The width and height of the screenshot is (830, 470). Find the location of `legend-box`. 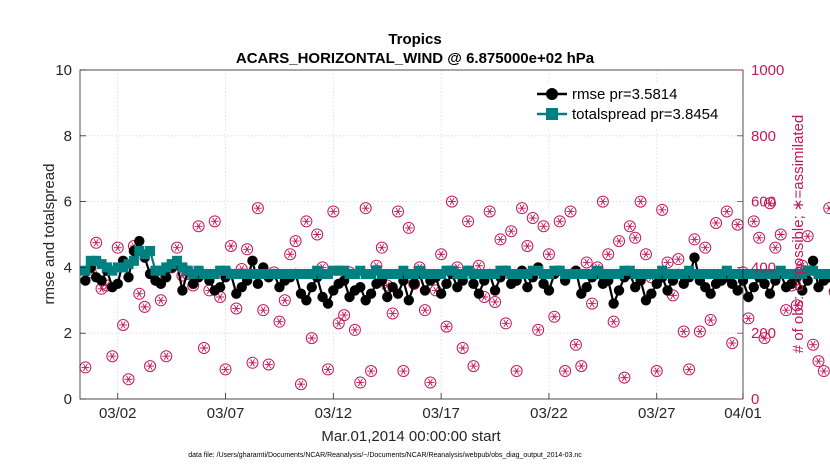

legend-box is located at coordinates (636, 106).